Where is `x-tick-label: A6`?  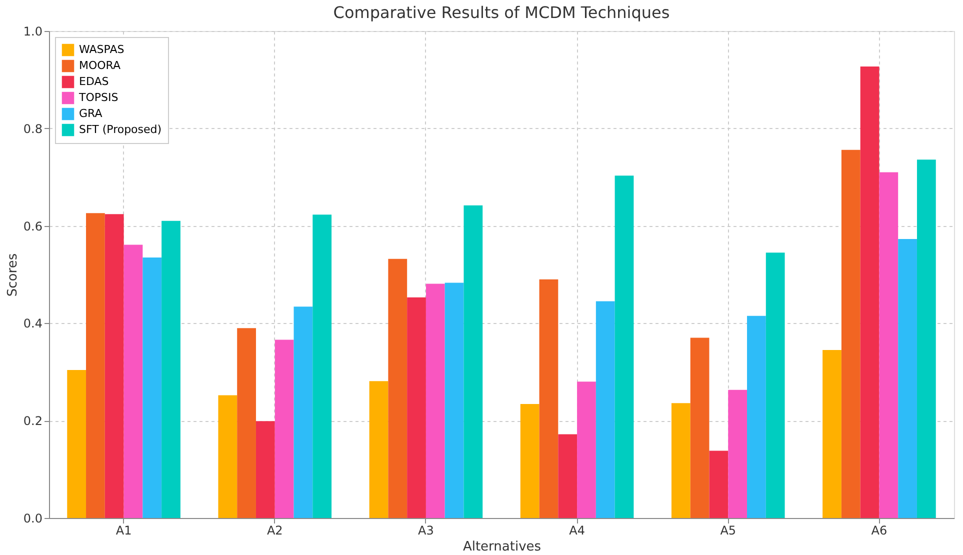
x-tick-label: A6 is located at coordinates (879, 531).